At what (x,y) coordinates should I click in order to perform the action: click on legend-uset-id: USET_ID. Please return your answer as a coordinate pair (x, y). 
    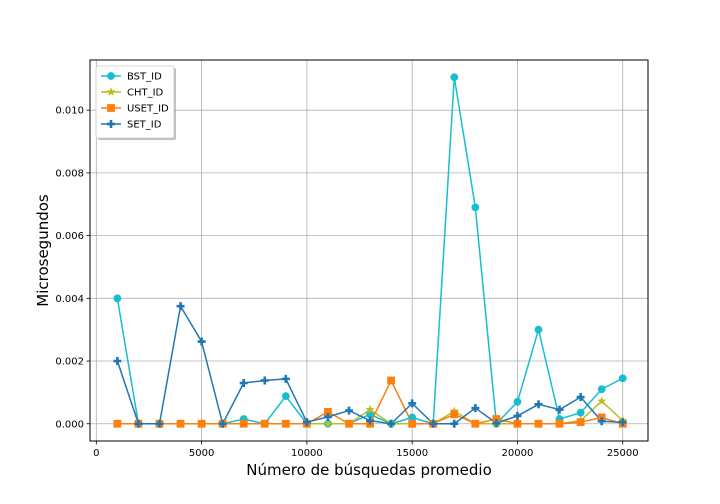
    Looking at the image, I should click on (135, 109).